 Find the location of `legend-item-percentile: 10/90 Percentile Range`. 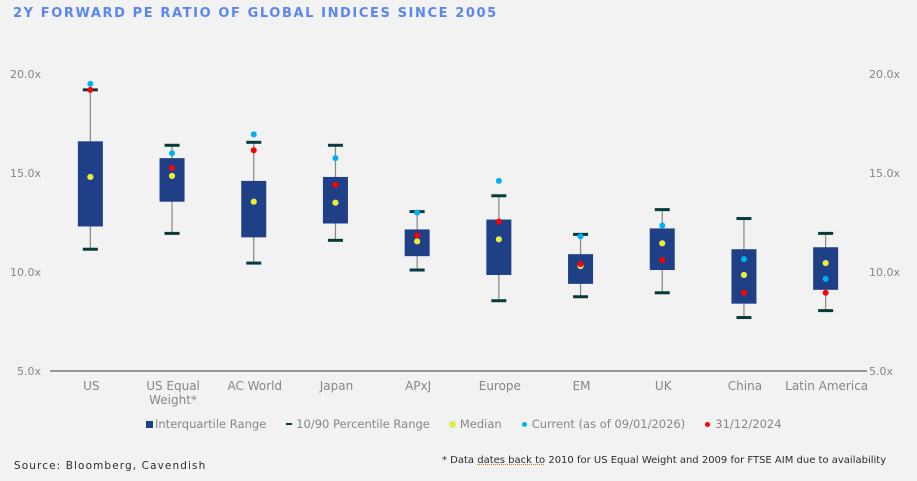

legend-item-percentile: 10/90 Percentile Range is located at coordinates (358, 424).